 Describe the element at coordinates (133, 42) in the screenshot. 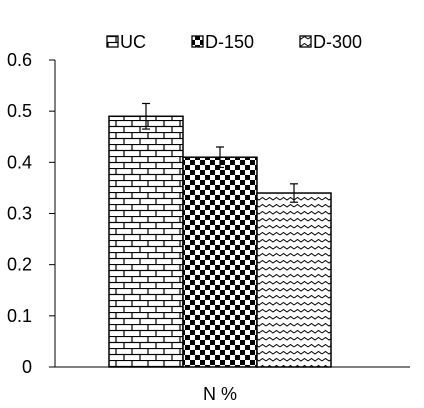

I see `legend-label: UC` at that location.